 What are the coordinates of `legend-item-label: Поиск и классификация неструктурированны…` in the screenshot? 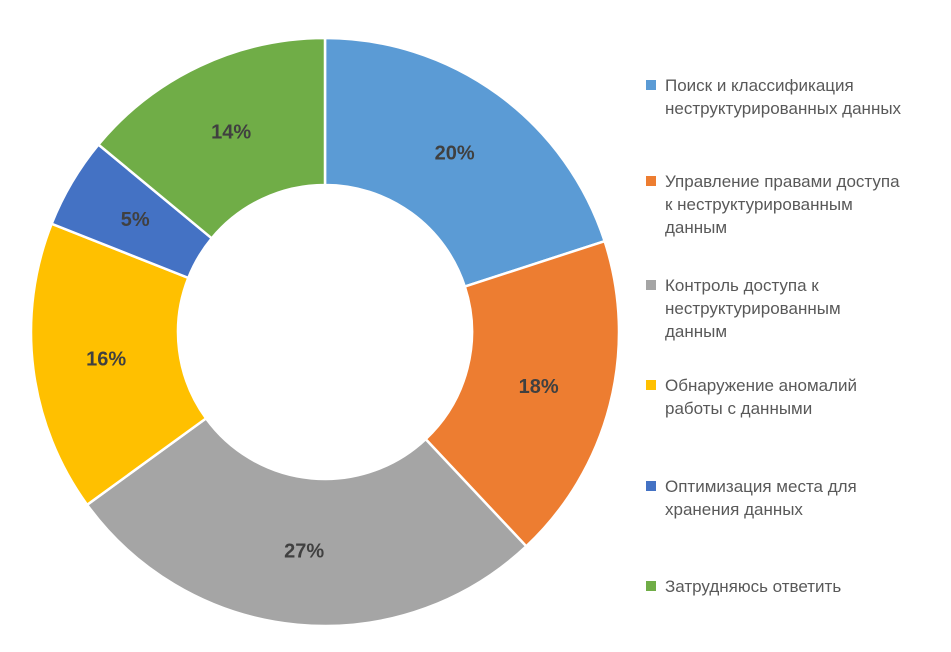 It's located at (783, 97).